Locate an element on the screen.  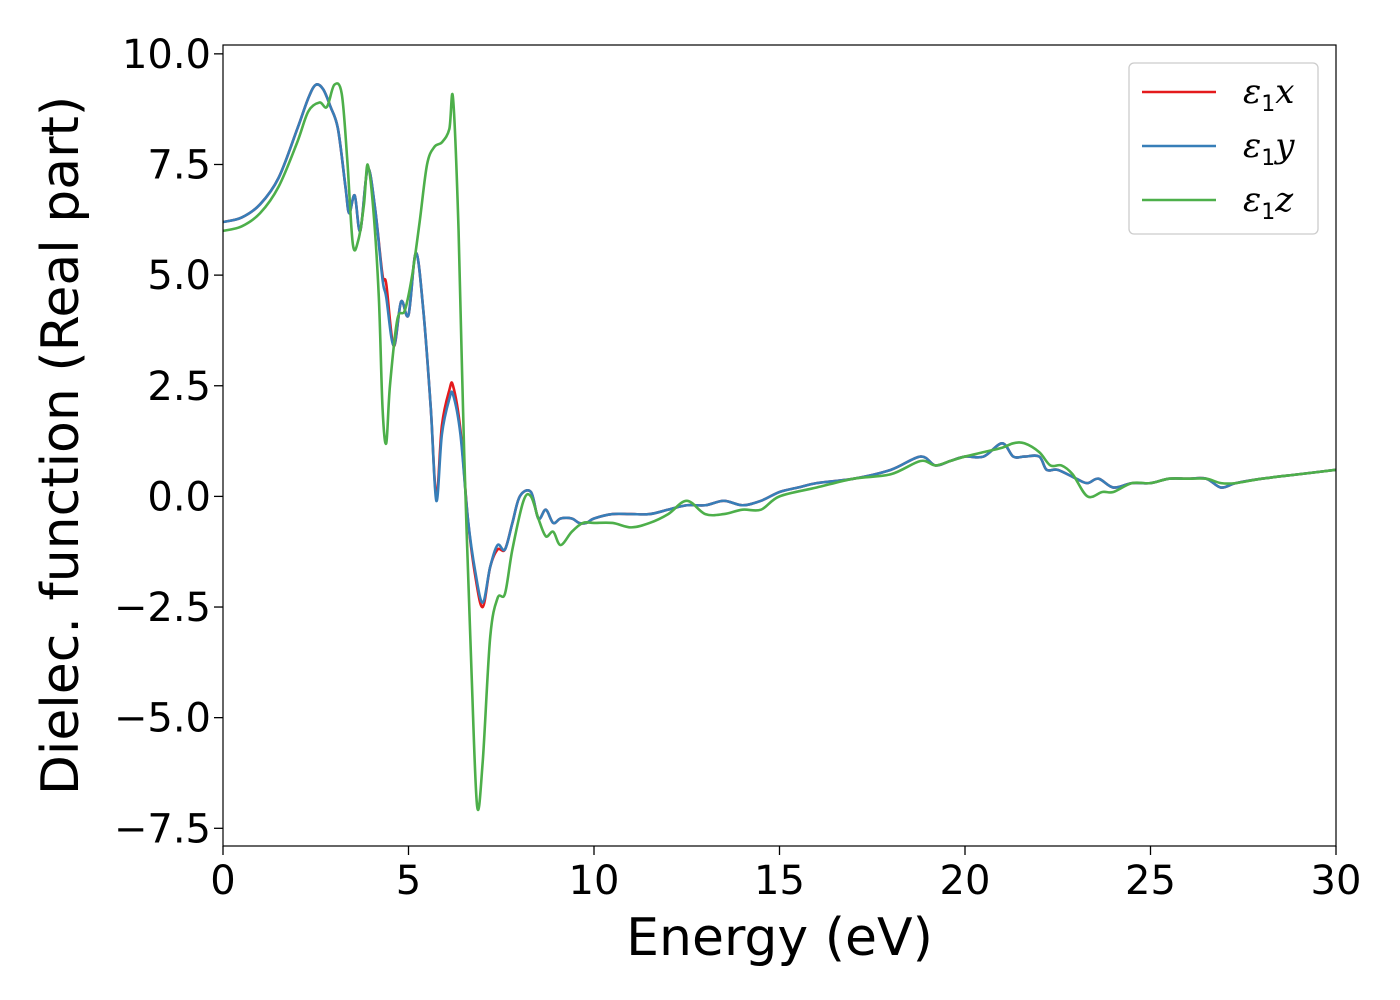
legend-label-y: ε1y is located at coordinates (1269, 148).